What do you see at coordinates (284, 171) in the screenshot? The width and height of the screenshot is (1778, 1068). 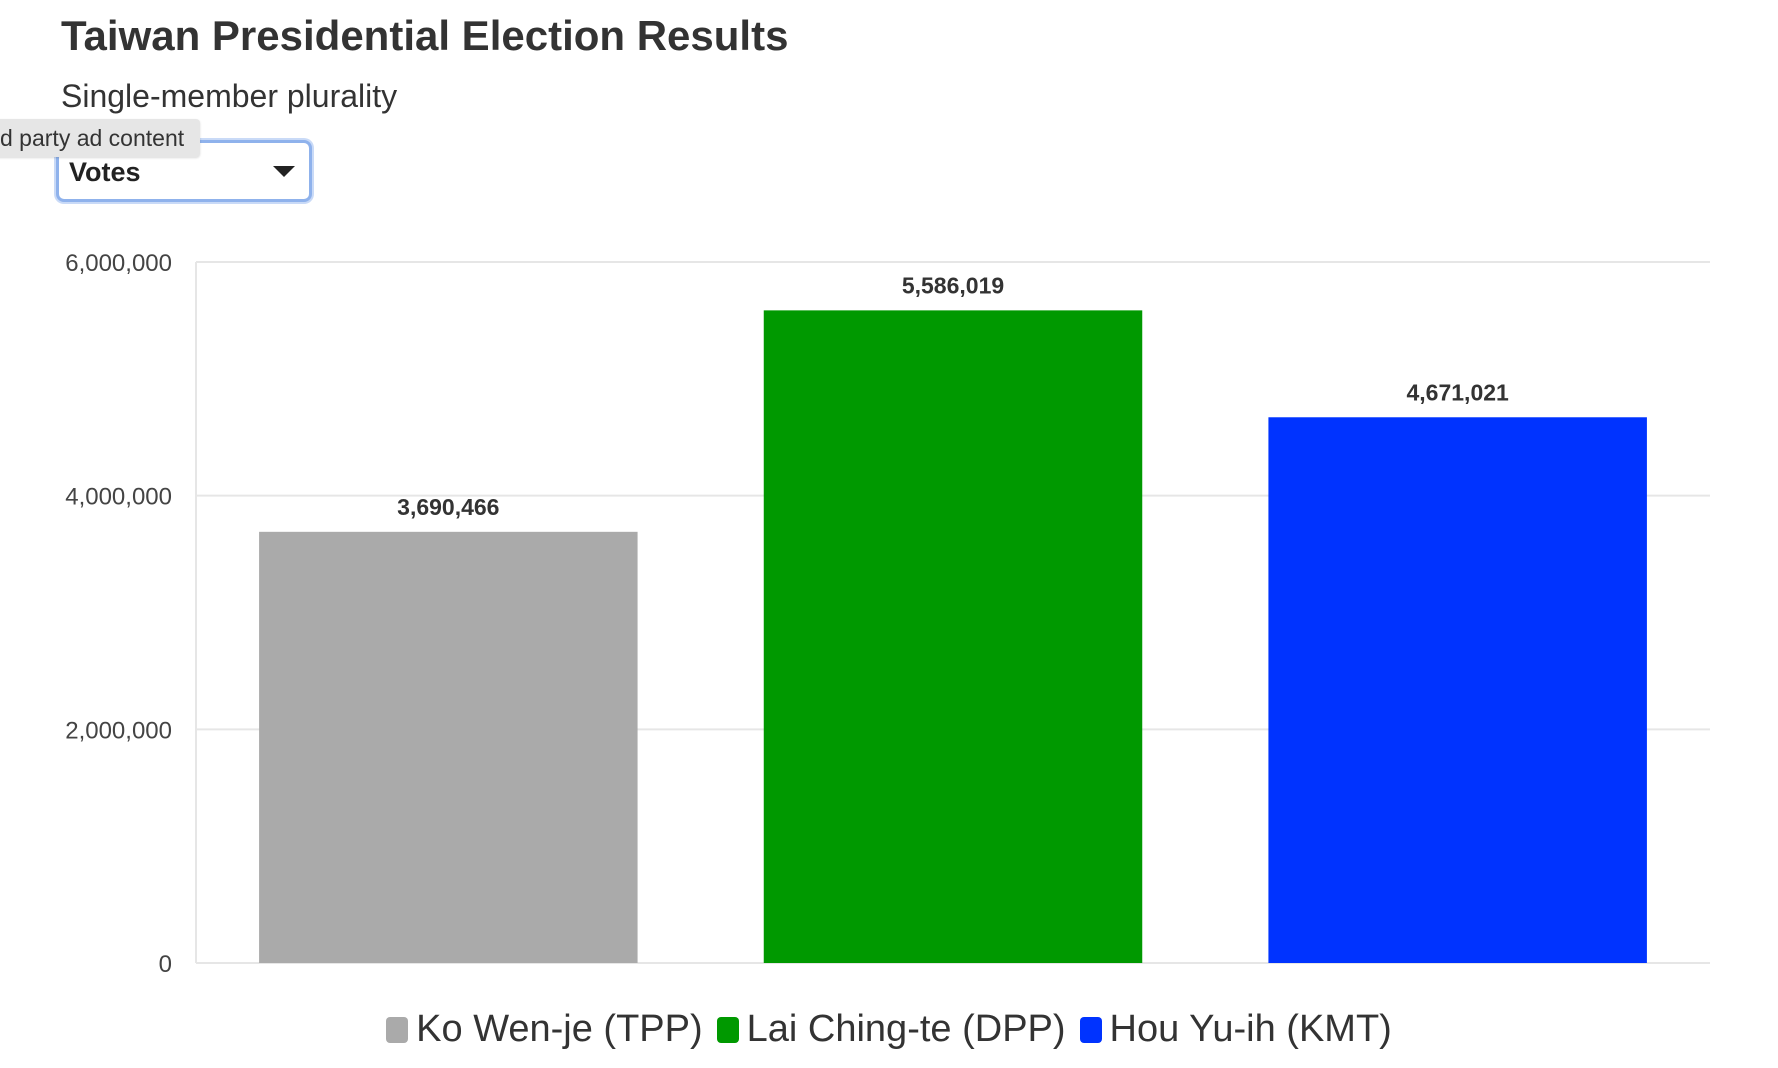 I see `chevron-down-icon` at bounding box center [284, 171].